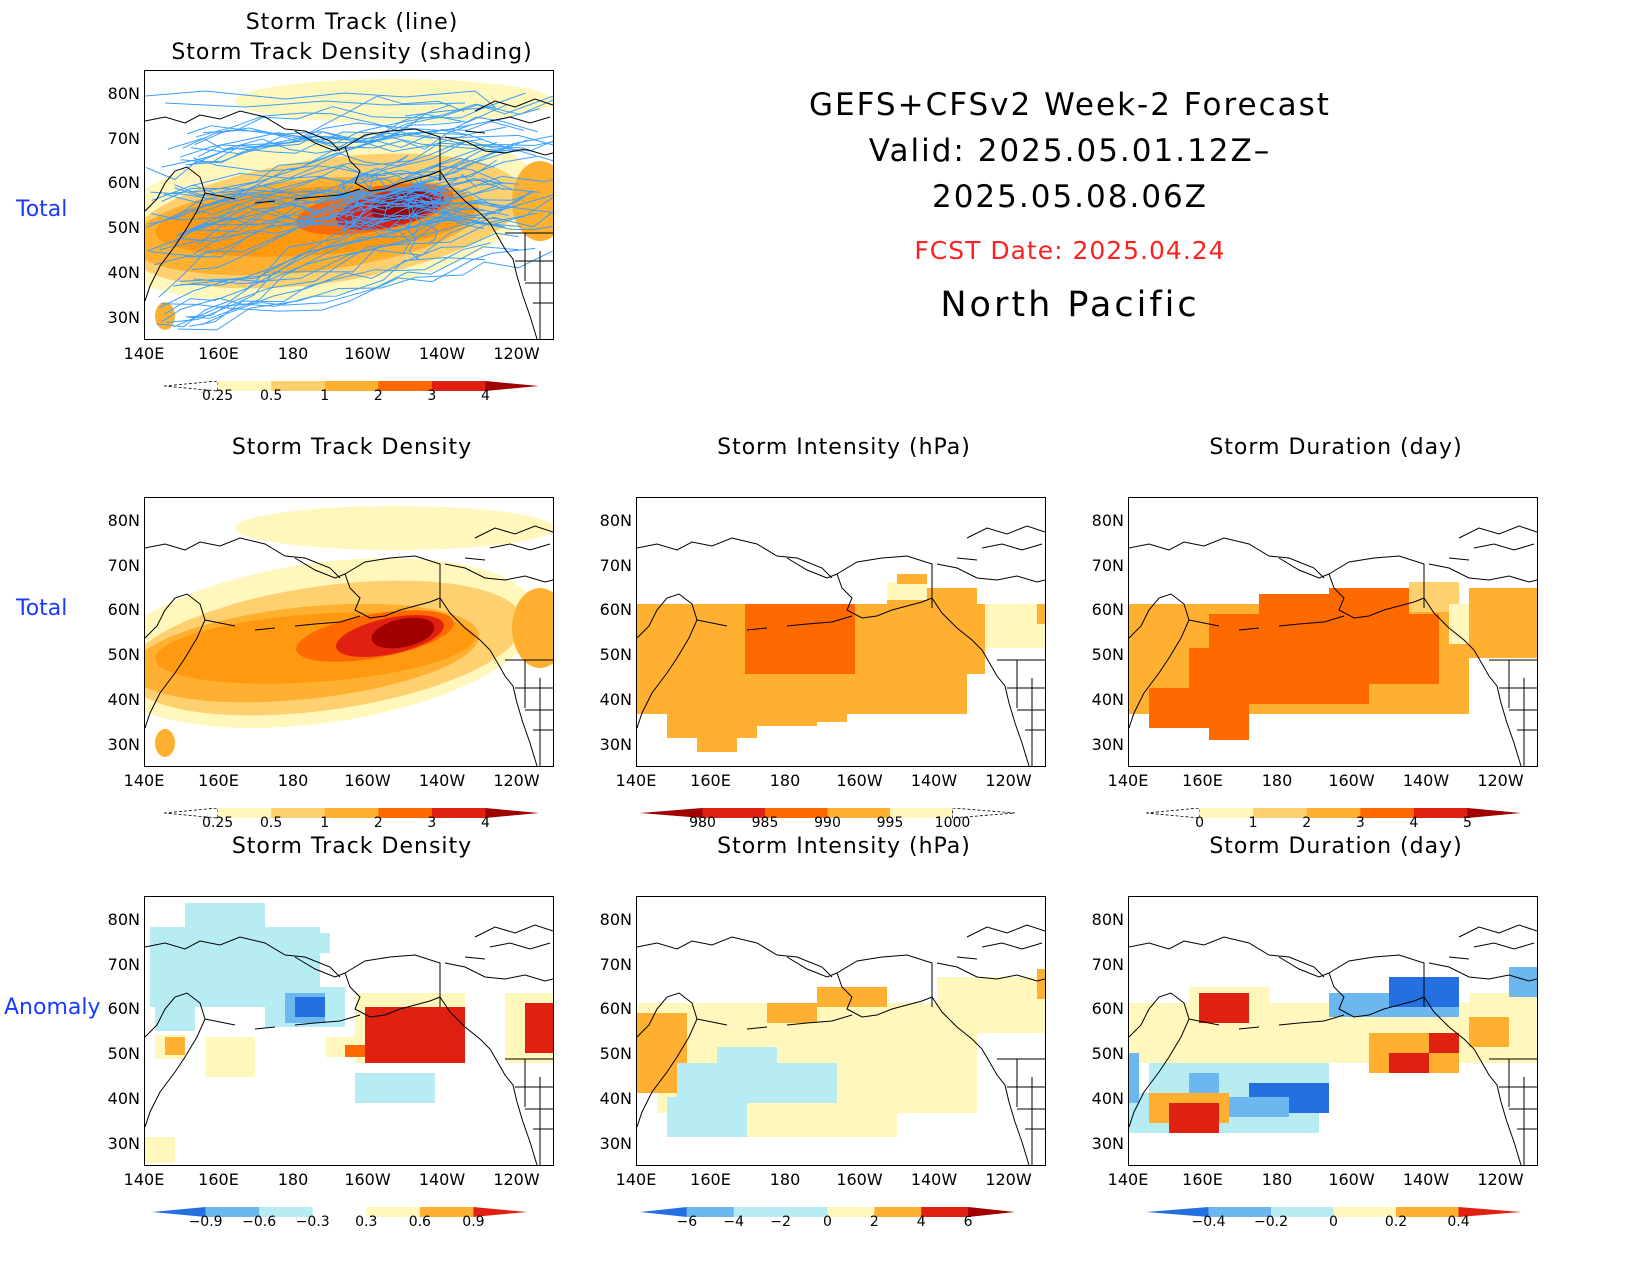 This screenshot has height=1275, width=1650. I want to click on row-label-anomaly: Anomaly, so click(52, 1007).